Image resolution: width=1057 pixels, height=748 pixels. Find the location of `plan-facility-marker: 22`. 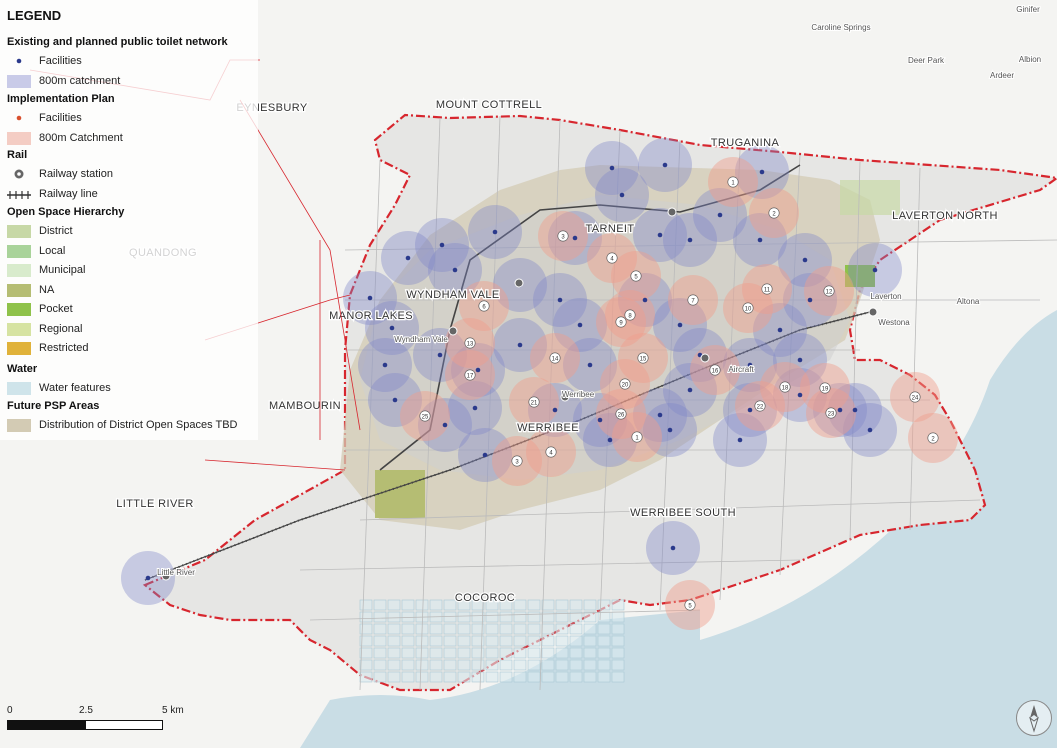

plan-facility-marker: 22 is located at coordinates (760, 406).